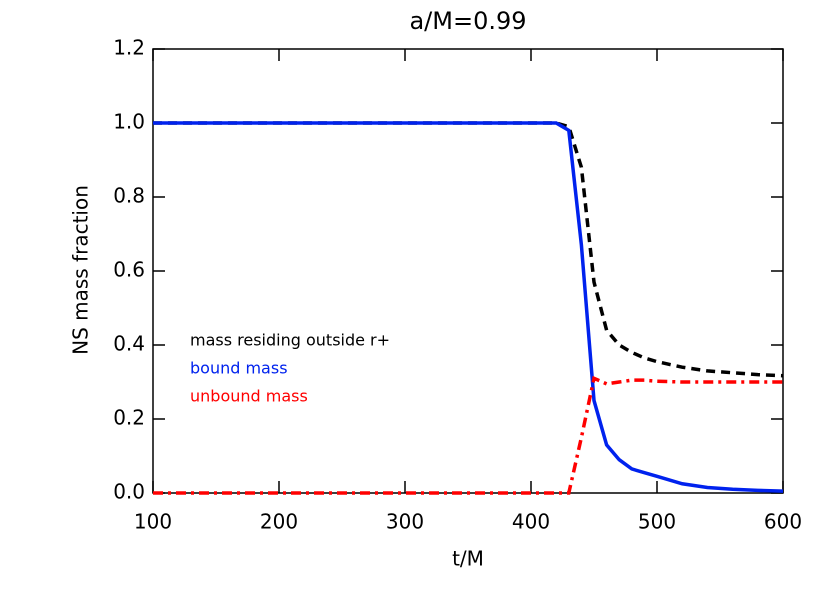 Image resolution: width=830 pixels, height=593 pixels. What do you see at coordinates (129, 418) in the screenshot?
I see `y-tick-label: 0.2` at bounding box center [129, 418].